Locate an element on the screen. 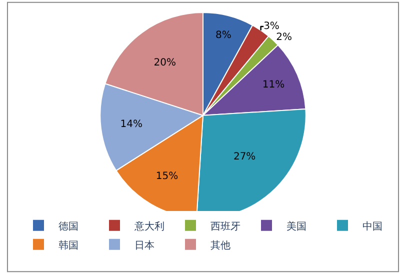  legend-label: 德国 is located at coordinates (68, 226).